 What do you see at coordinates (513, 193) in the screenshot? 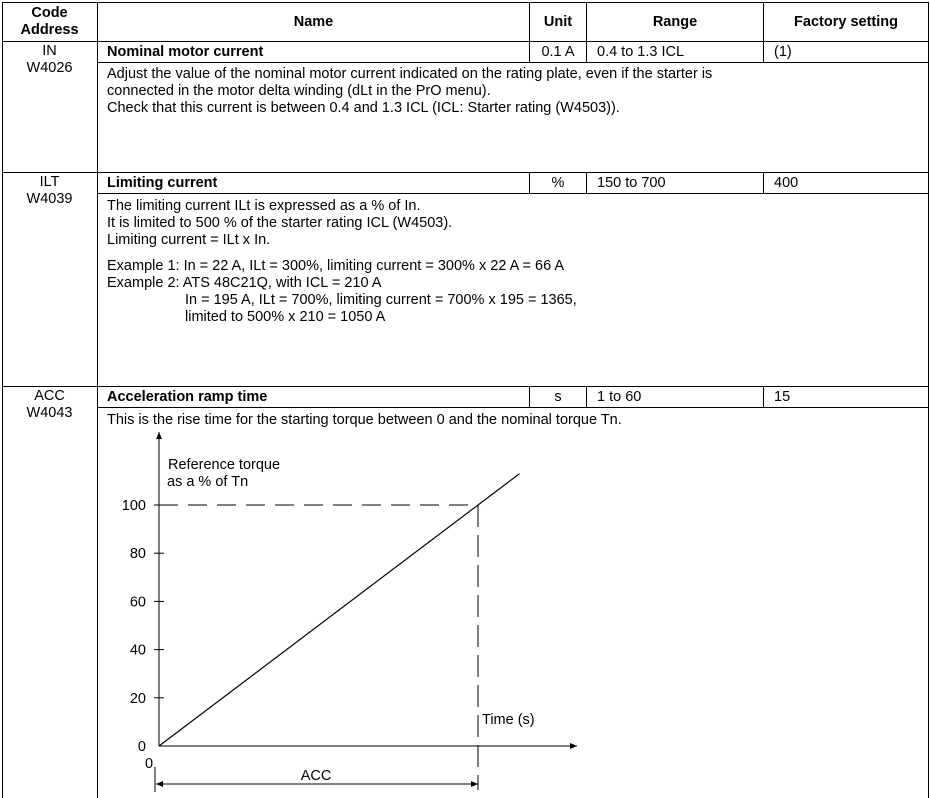
I see `row2-name-bottom` at bounding box center [513, 193].